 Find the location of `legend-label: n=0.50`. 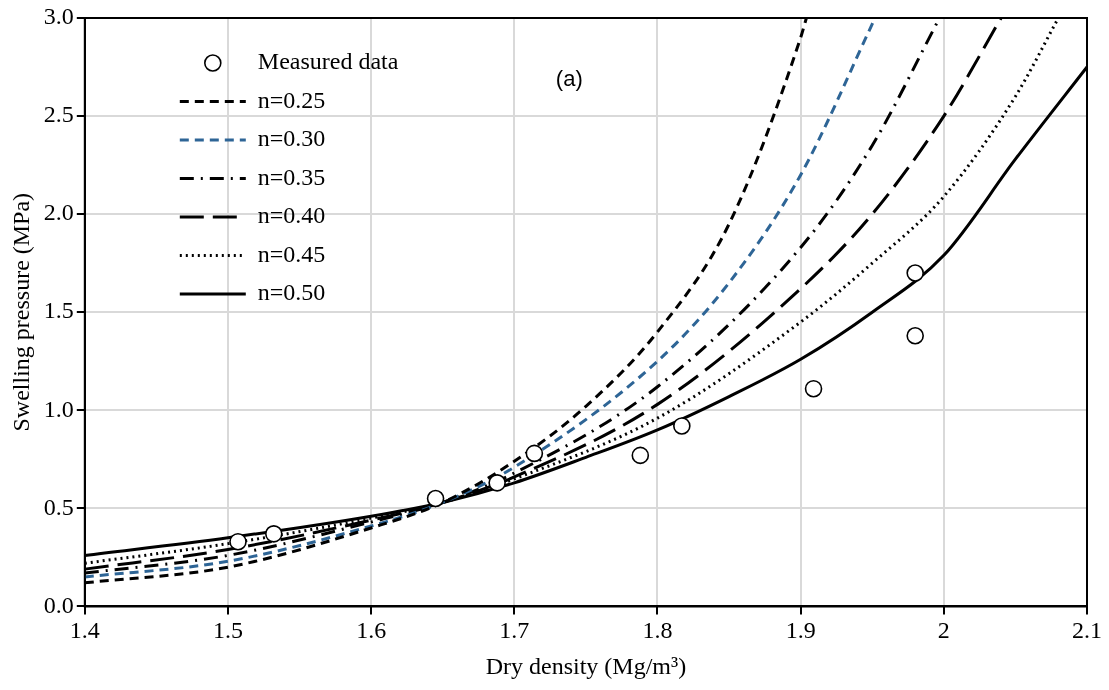

legend-label: n=0.50 is located at coordinates (291, 292).